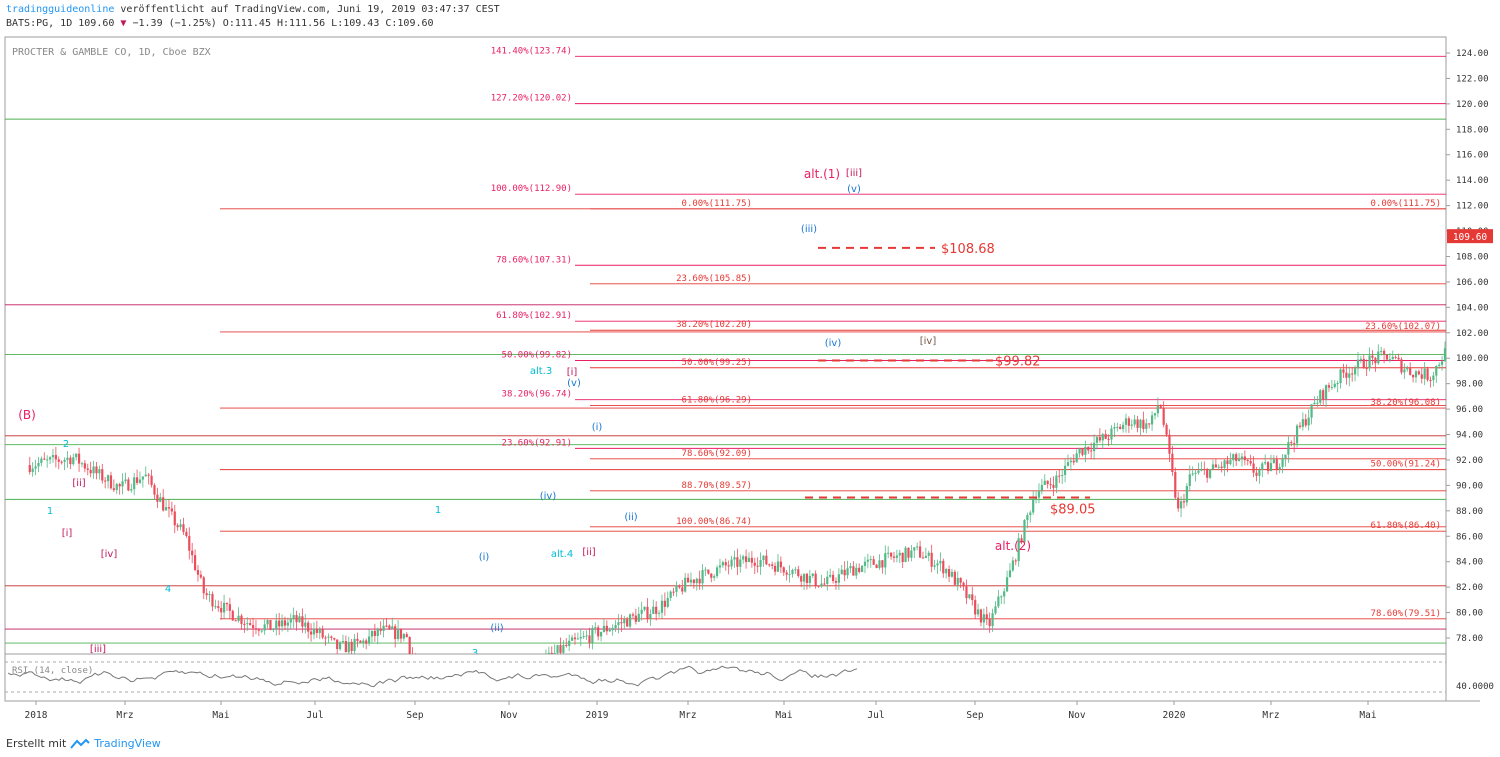  Describe the element at coordinates (717, 400) in the screenshot. I see `fib-level-label: 61.80%(96.29)` at that location.